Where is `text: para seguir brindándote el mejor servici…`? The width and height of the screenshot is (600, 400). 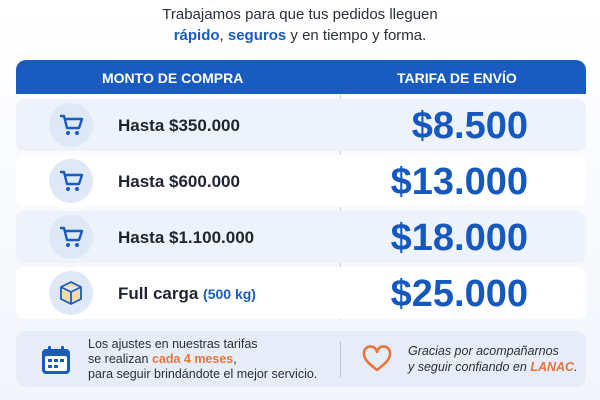
text: para seguir brindándote el mejor servici… is located at coordinates (203, 374).